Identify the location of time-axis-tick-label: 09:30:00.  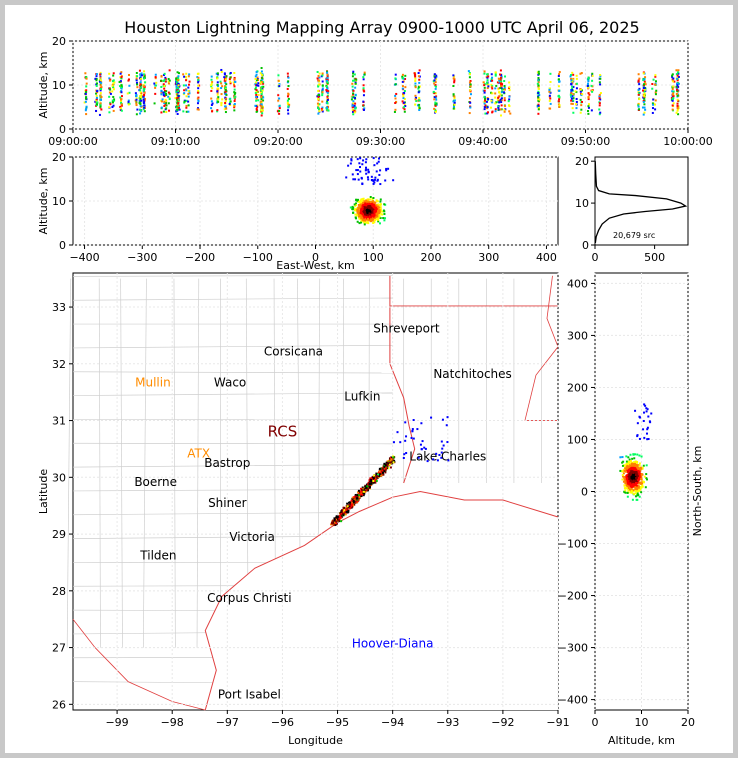
(380, 141).